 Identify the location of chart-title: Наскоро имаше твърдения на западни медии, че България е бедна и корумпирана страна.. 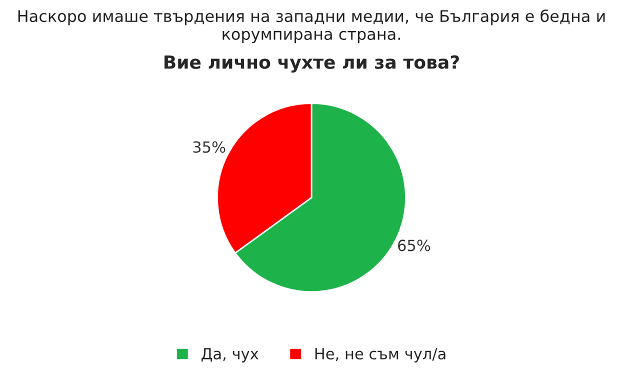
(311, 27).